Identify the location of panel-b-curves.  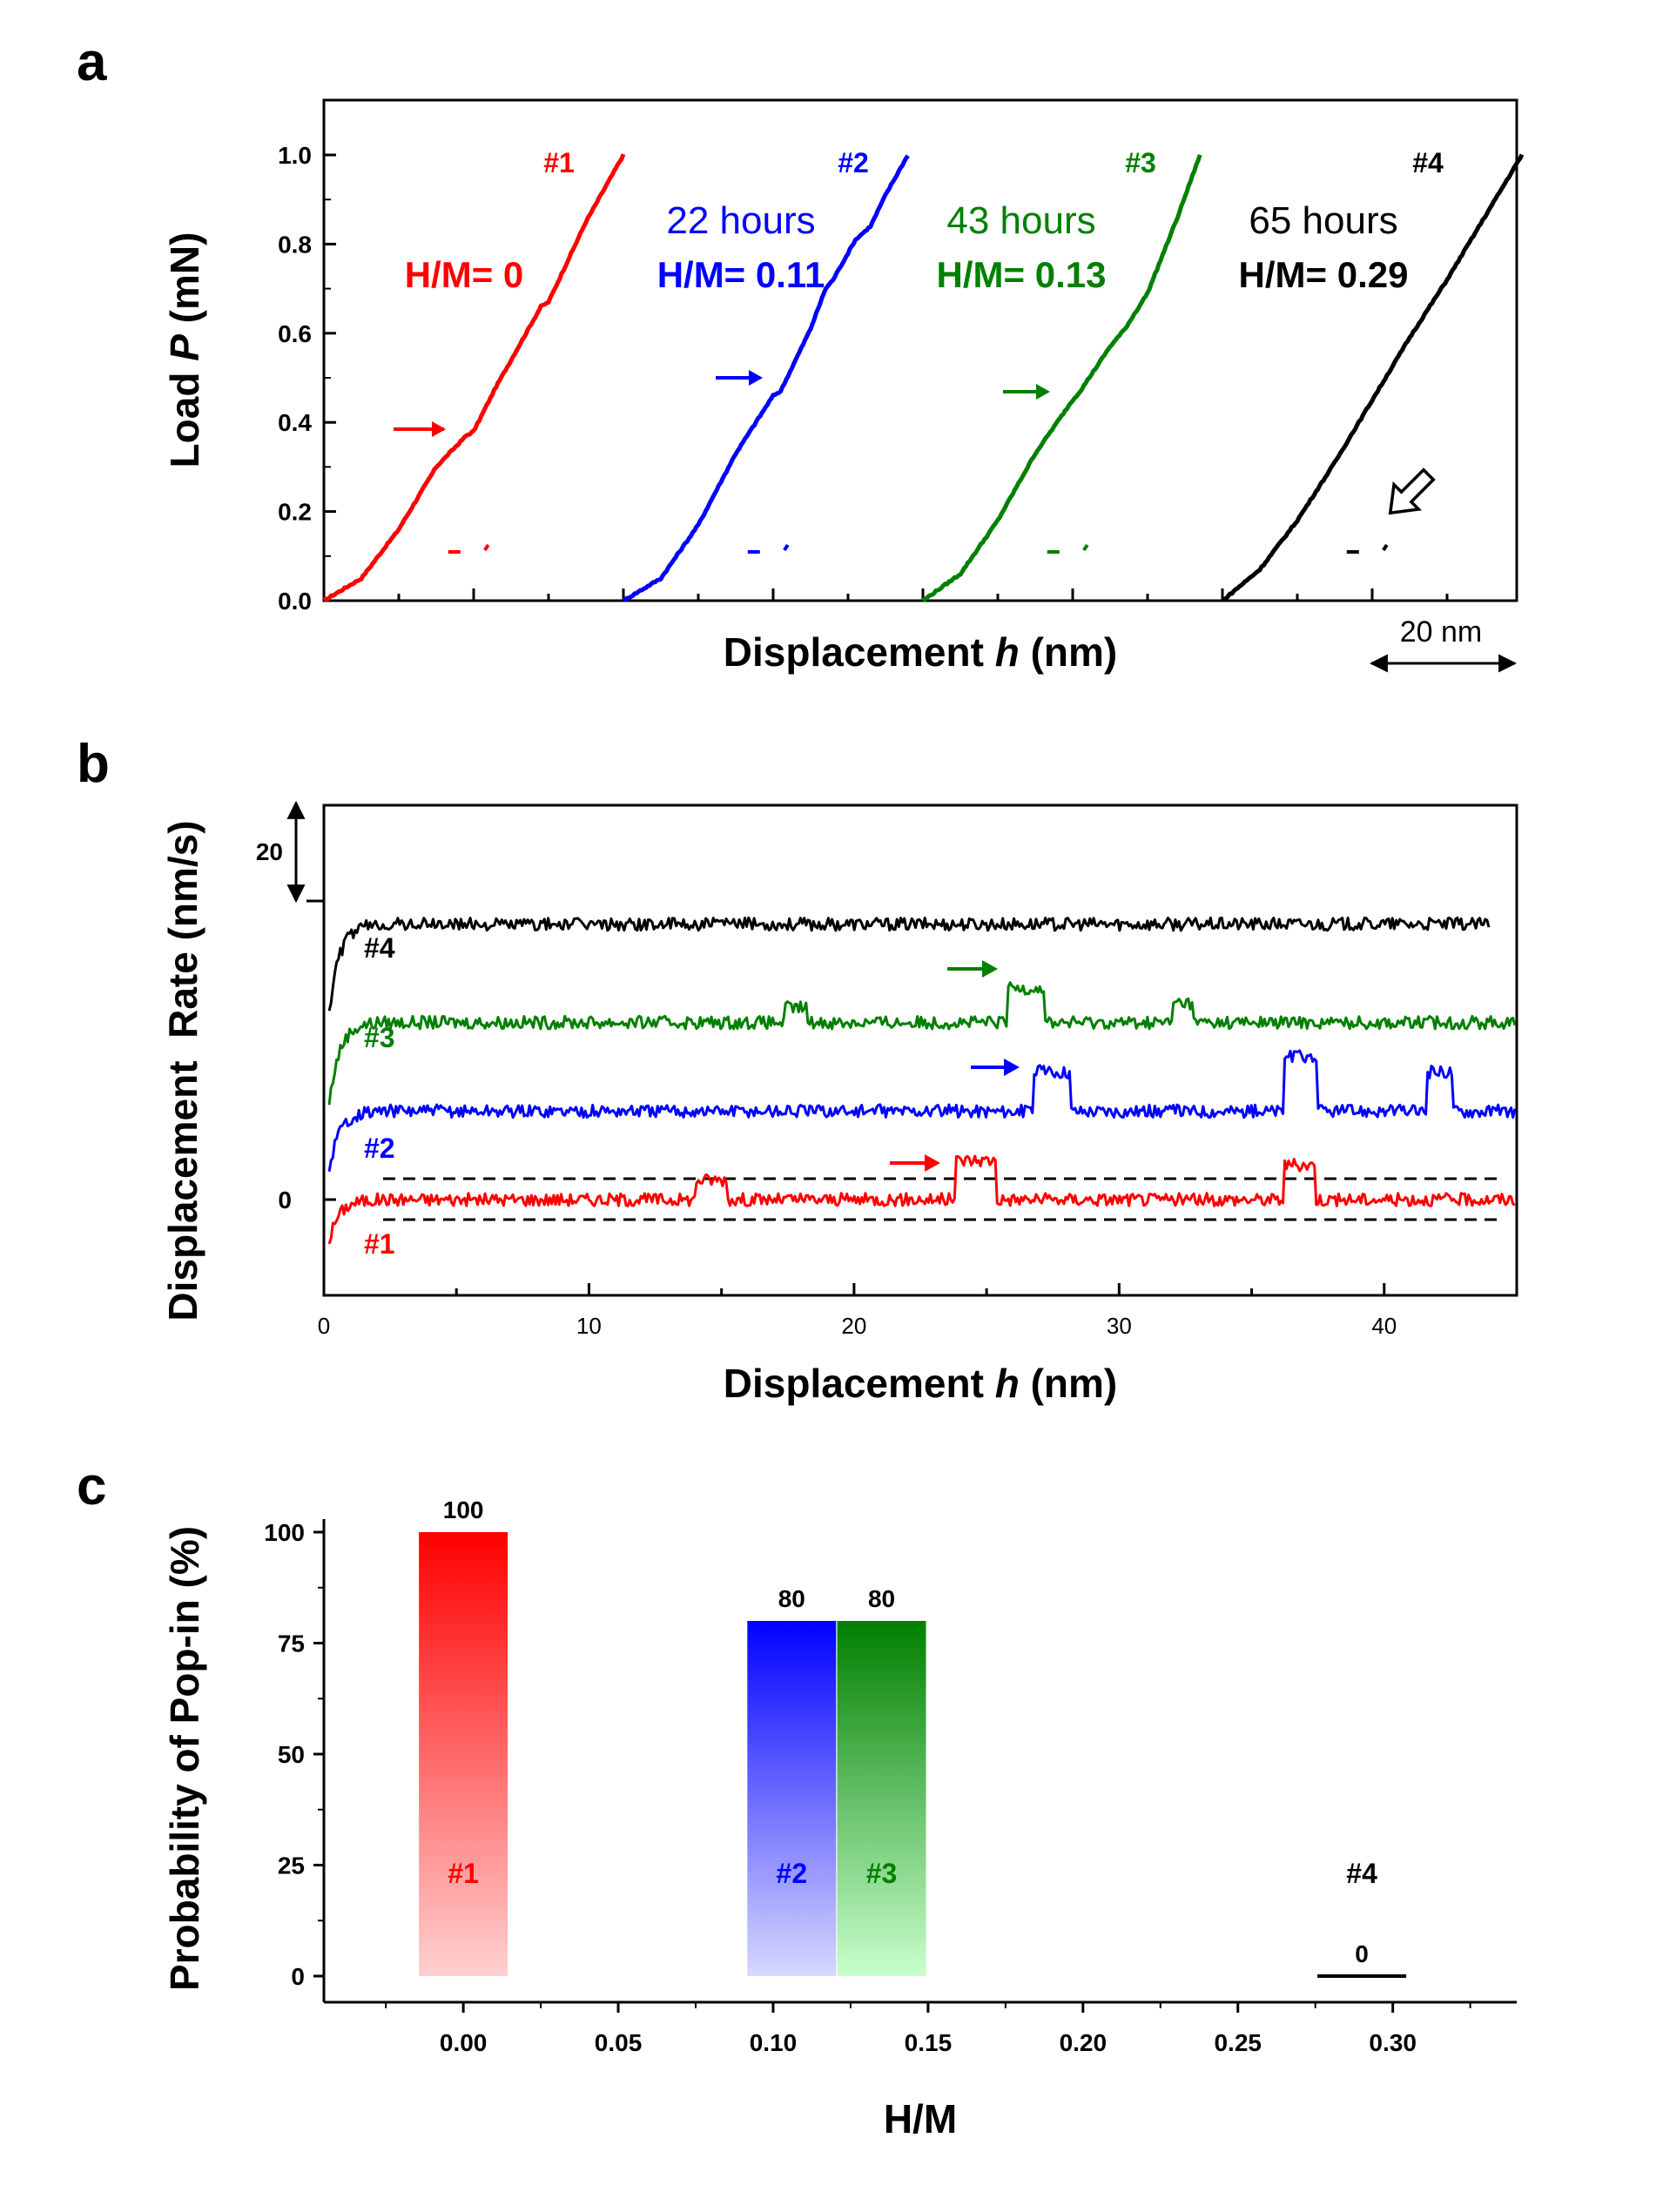
(922, 1080).